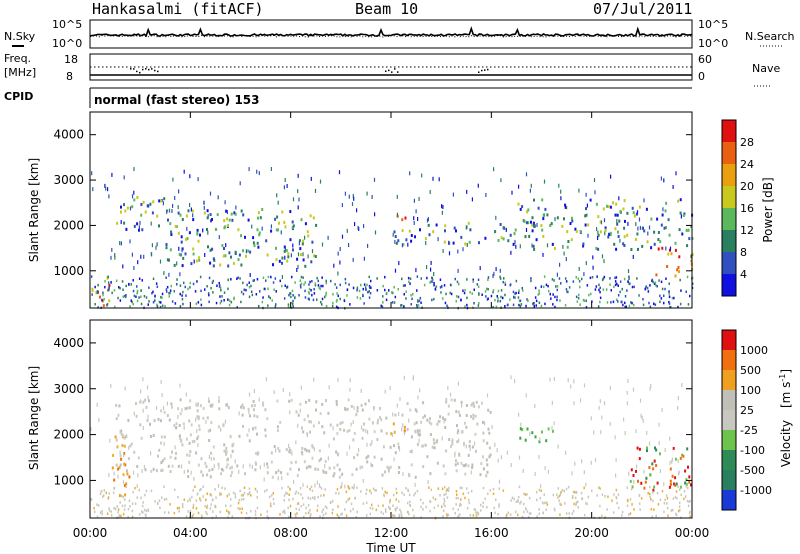 This screenshot has width=800, height=554. Describe the element at coordinates (34, 210) in the screenshot. I see `power-ylabel: Slant Range [km]` at that location.